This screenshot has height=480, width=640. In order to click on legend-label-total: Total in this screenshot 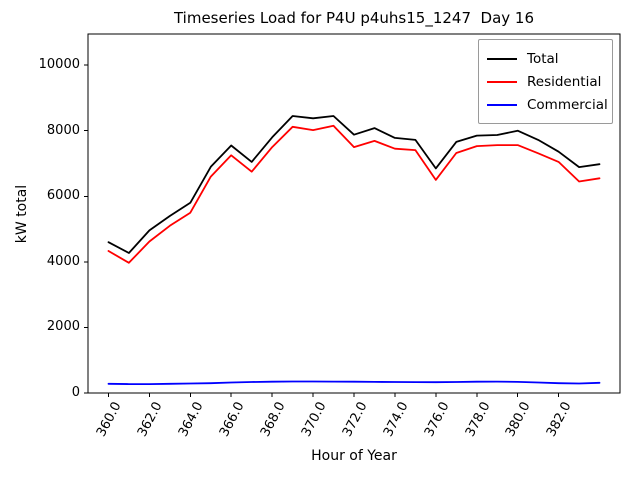, I will do `click(543, 58)`.